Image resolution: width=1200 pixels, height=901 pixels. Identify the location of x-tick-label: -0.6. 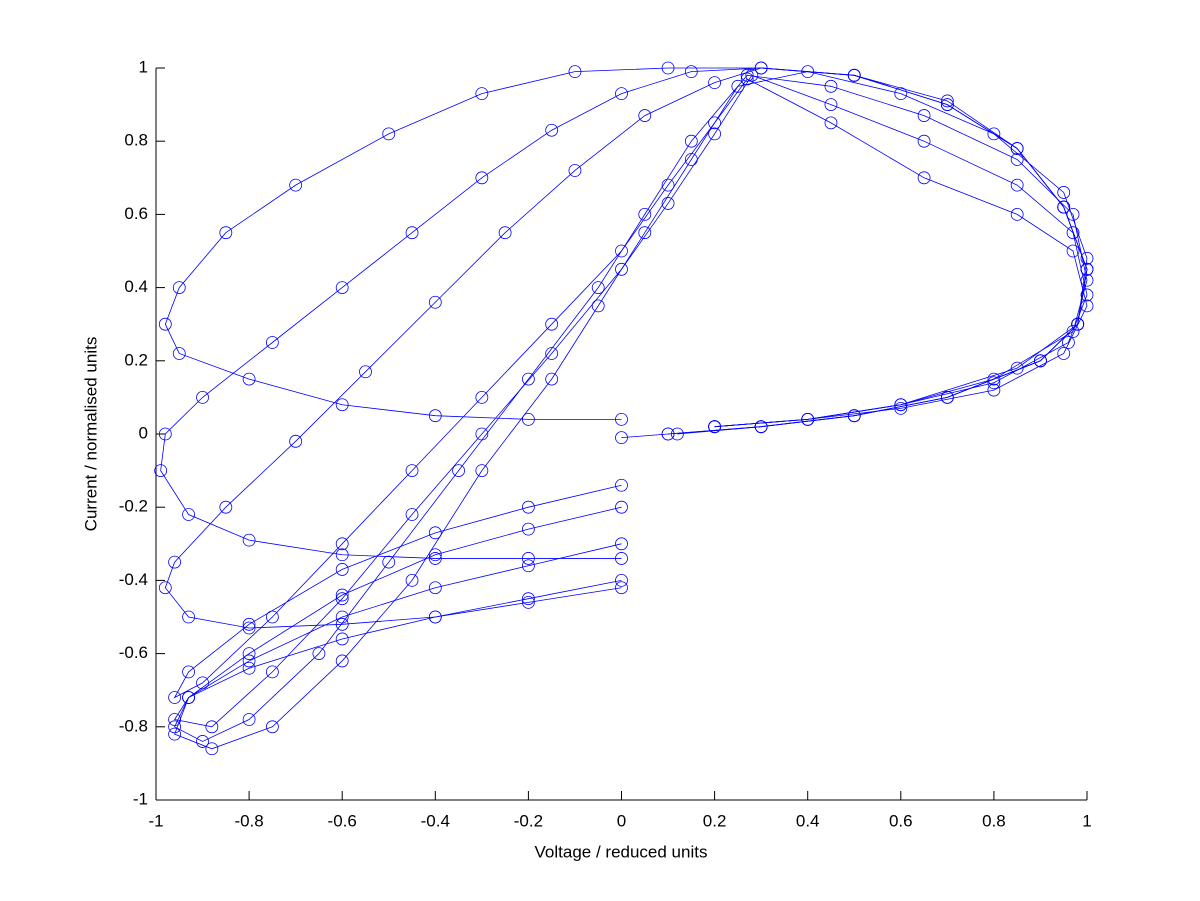
(342, 820).